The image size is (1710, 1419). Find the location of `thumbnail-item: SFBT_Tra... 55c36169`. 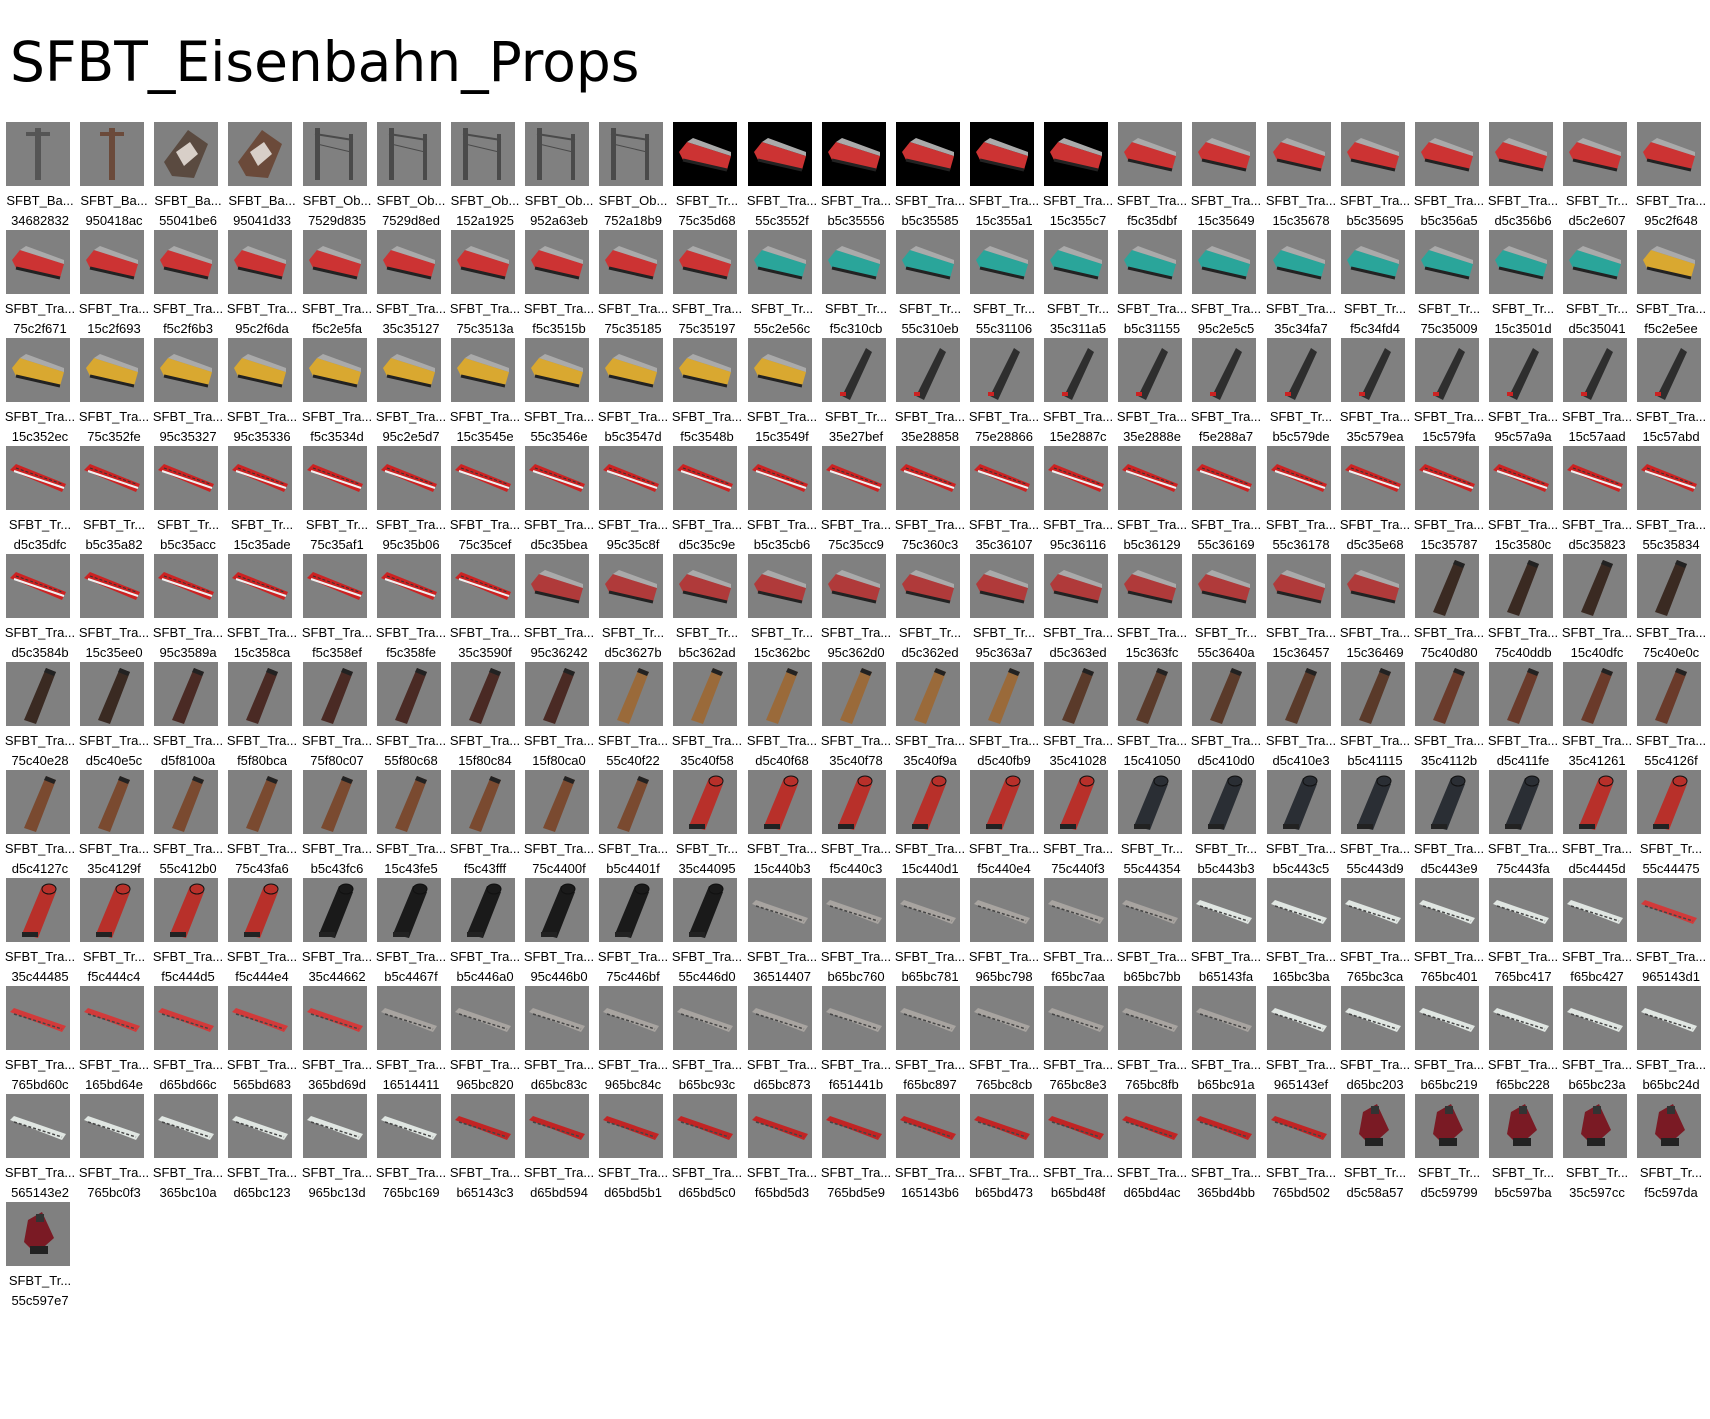

thumbnail-item: SFBT_Tra... 55c36169 is located at coordinates (1226, 505).